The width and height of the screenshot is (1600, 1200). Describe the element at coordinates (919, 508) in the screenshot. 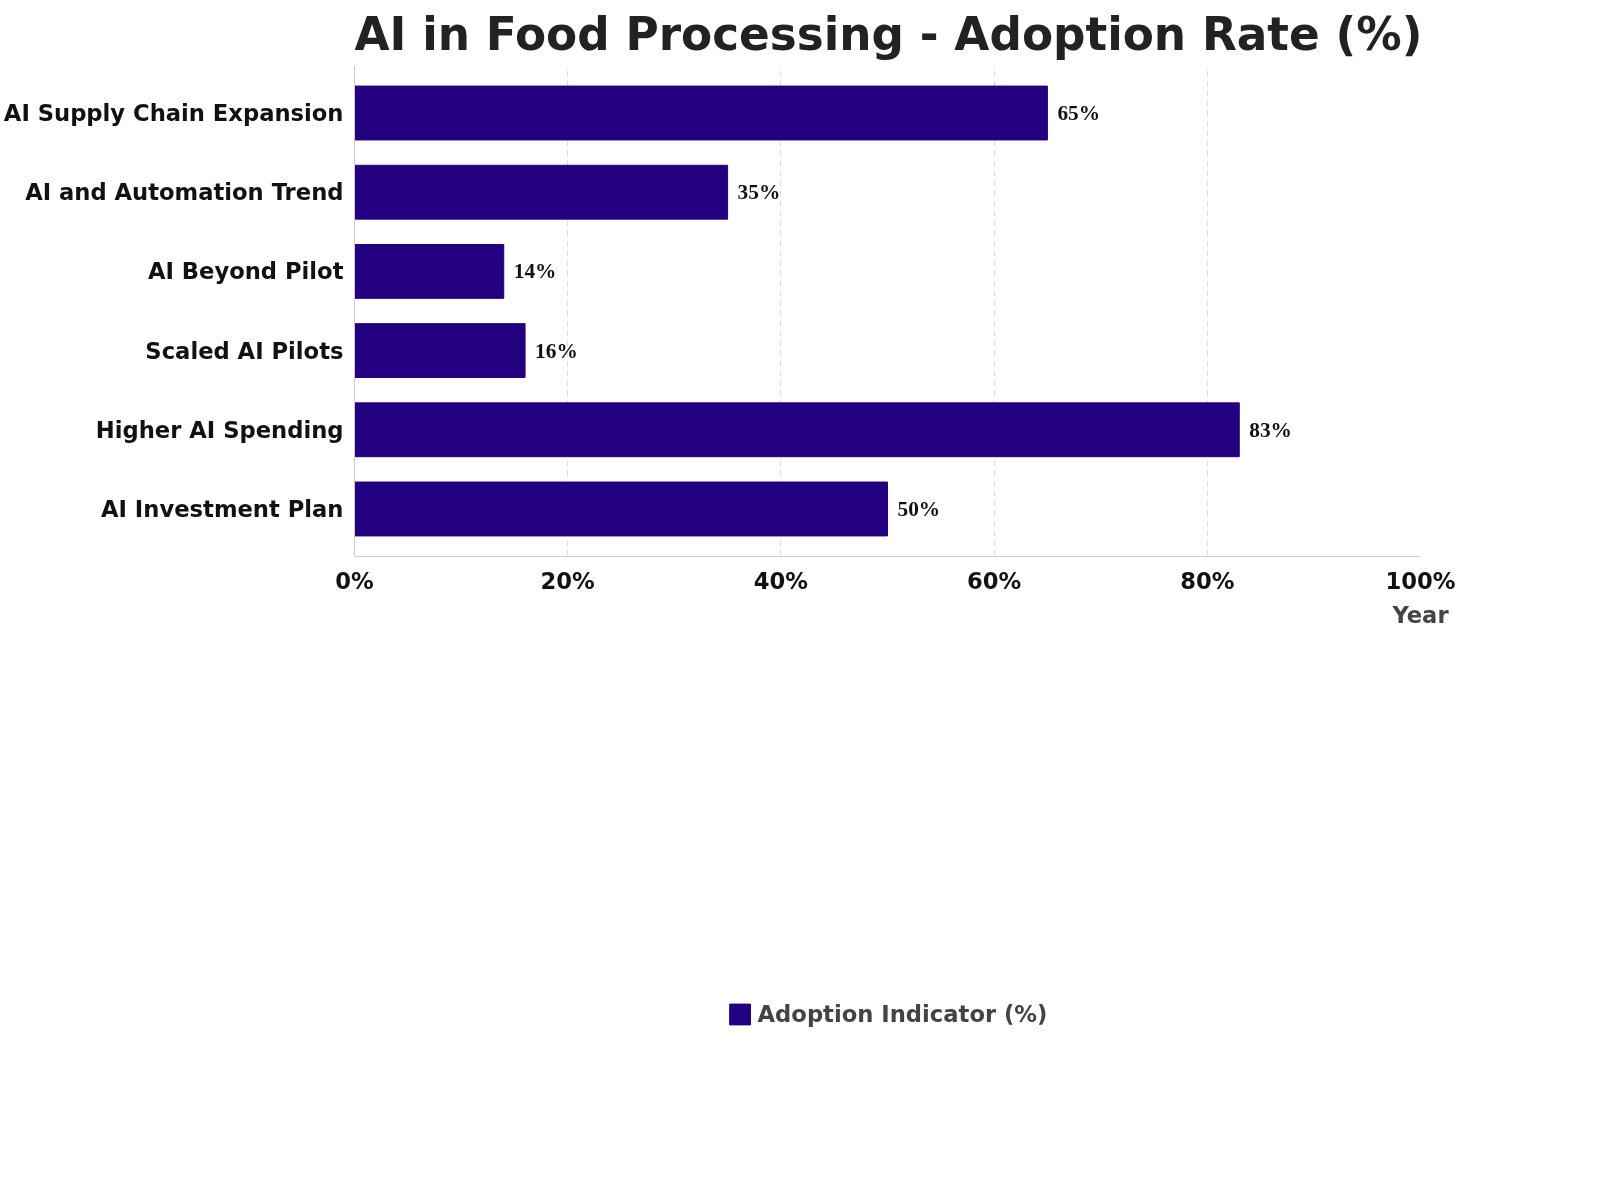

I see `data-label: 50%` at that location.